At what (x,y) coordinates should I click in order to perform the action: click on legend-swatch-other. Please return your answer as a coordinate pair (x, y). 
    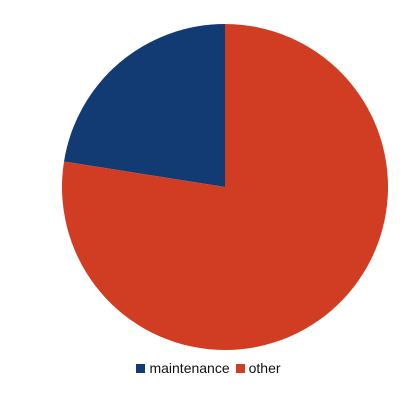
    Looking at the image, I should click on (240, 368).